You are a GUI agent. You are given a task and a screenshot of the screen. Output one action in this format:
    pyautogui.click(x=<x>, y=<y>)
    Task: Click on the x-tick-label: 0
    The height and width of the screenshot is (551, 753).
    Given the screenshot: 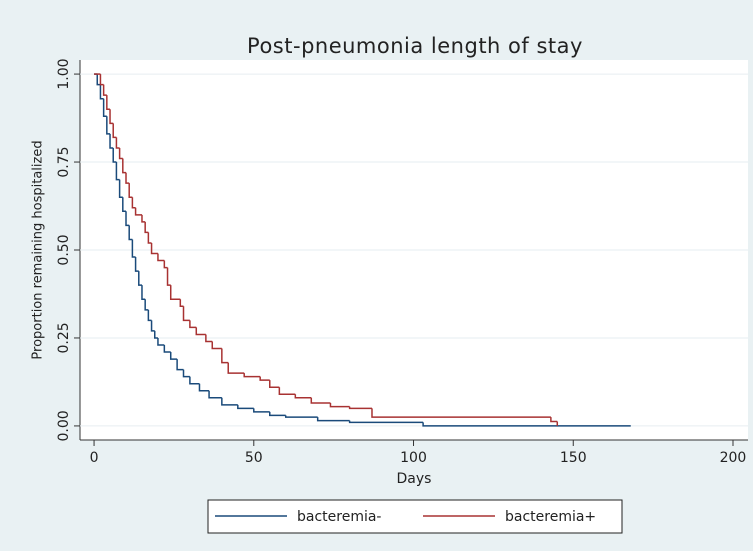 What is the action you would take?
    pyautogui.click(x=94, y=458)
    